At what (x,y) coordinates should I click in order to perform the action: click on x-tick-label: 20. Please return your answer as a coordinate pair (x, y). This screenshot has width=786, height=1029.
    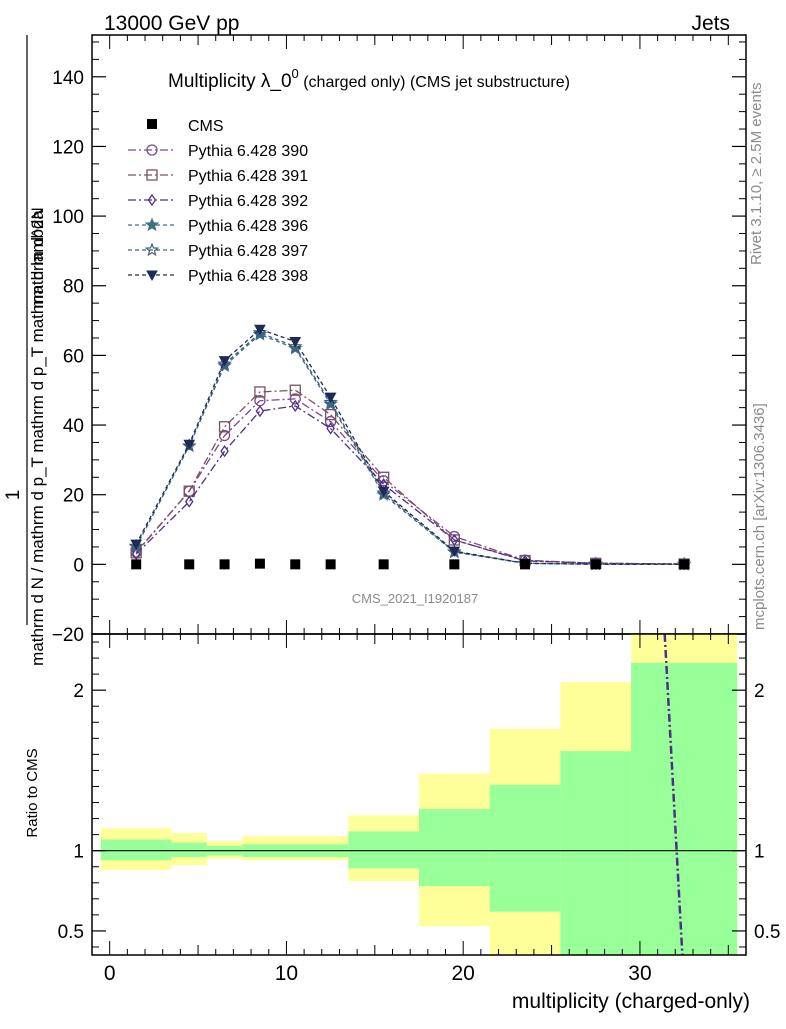
    Looking at the image, I should click on (463, 973).